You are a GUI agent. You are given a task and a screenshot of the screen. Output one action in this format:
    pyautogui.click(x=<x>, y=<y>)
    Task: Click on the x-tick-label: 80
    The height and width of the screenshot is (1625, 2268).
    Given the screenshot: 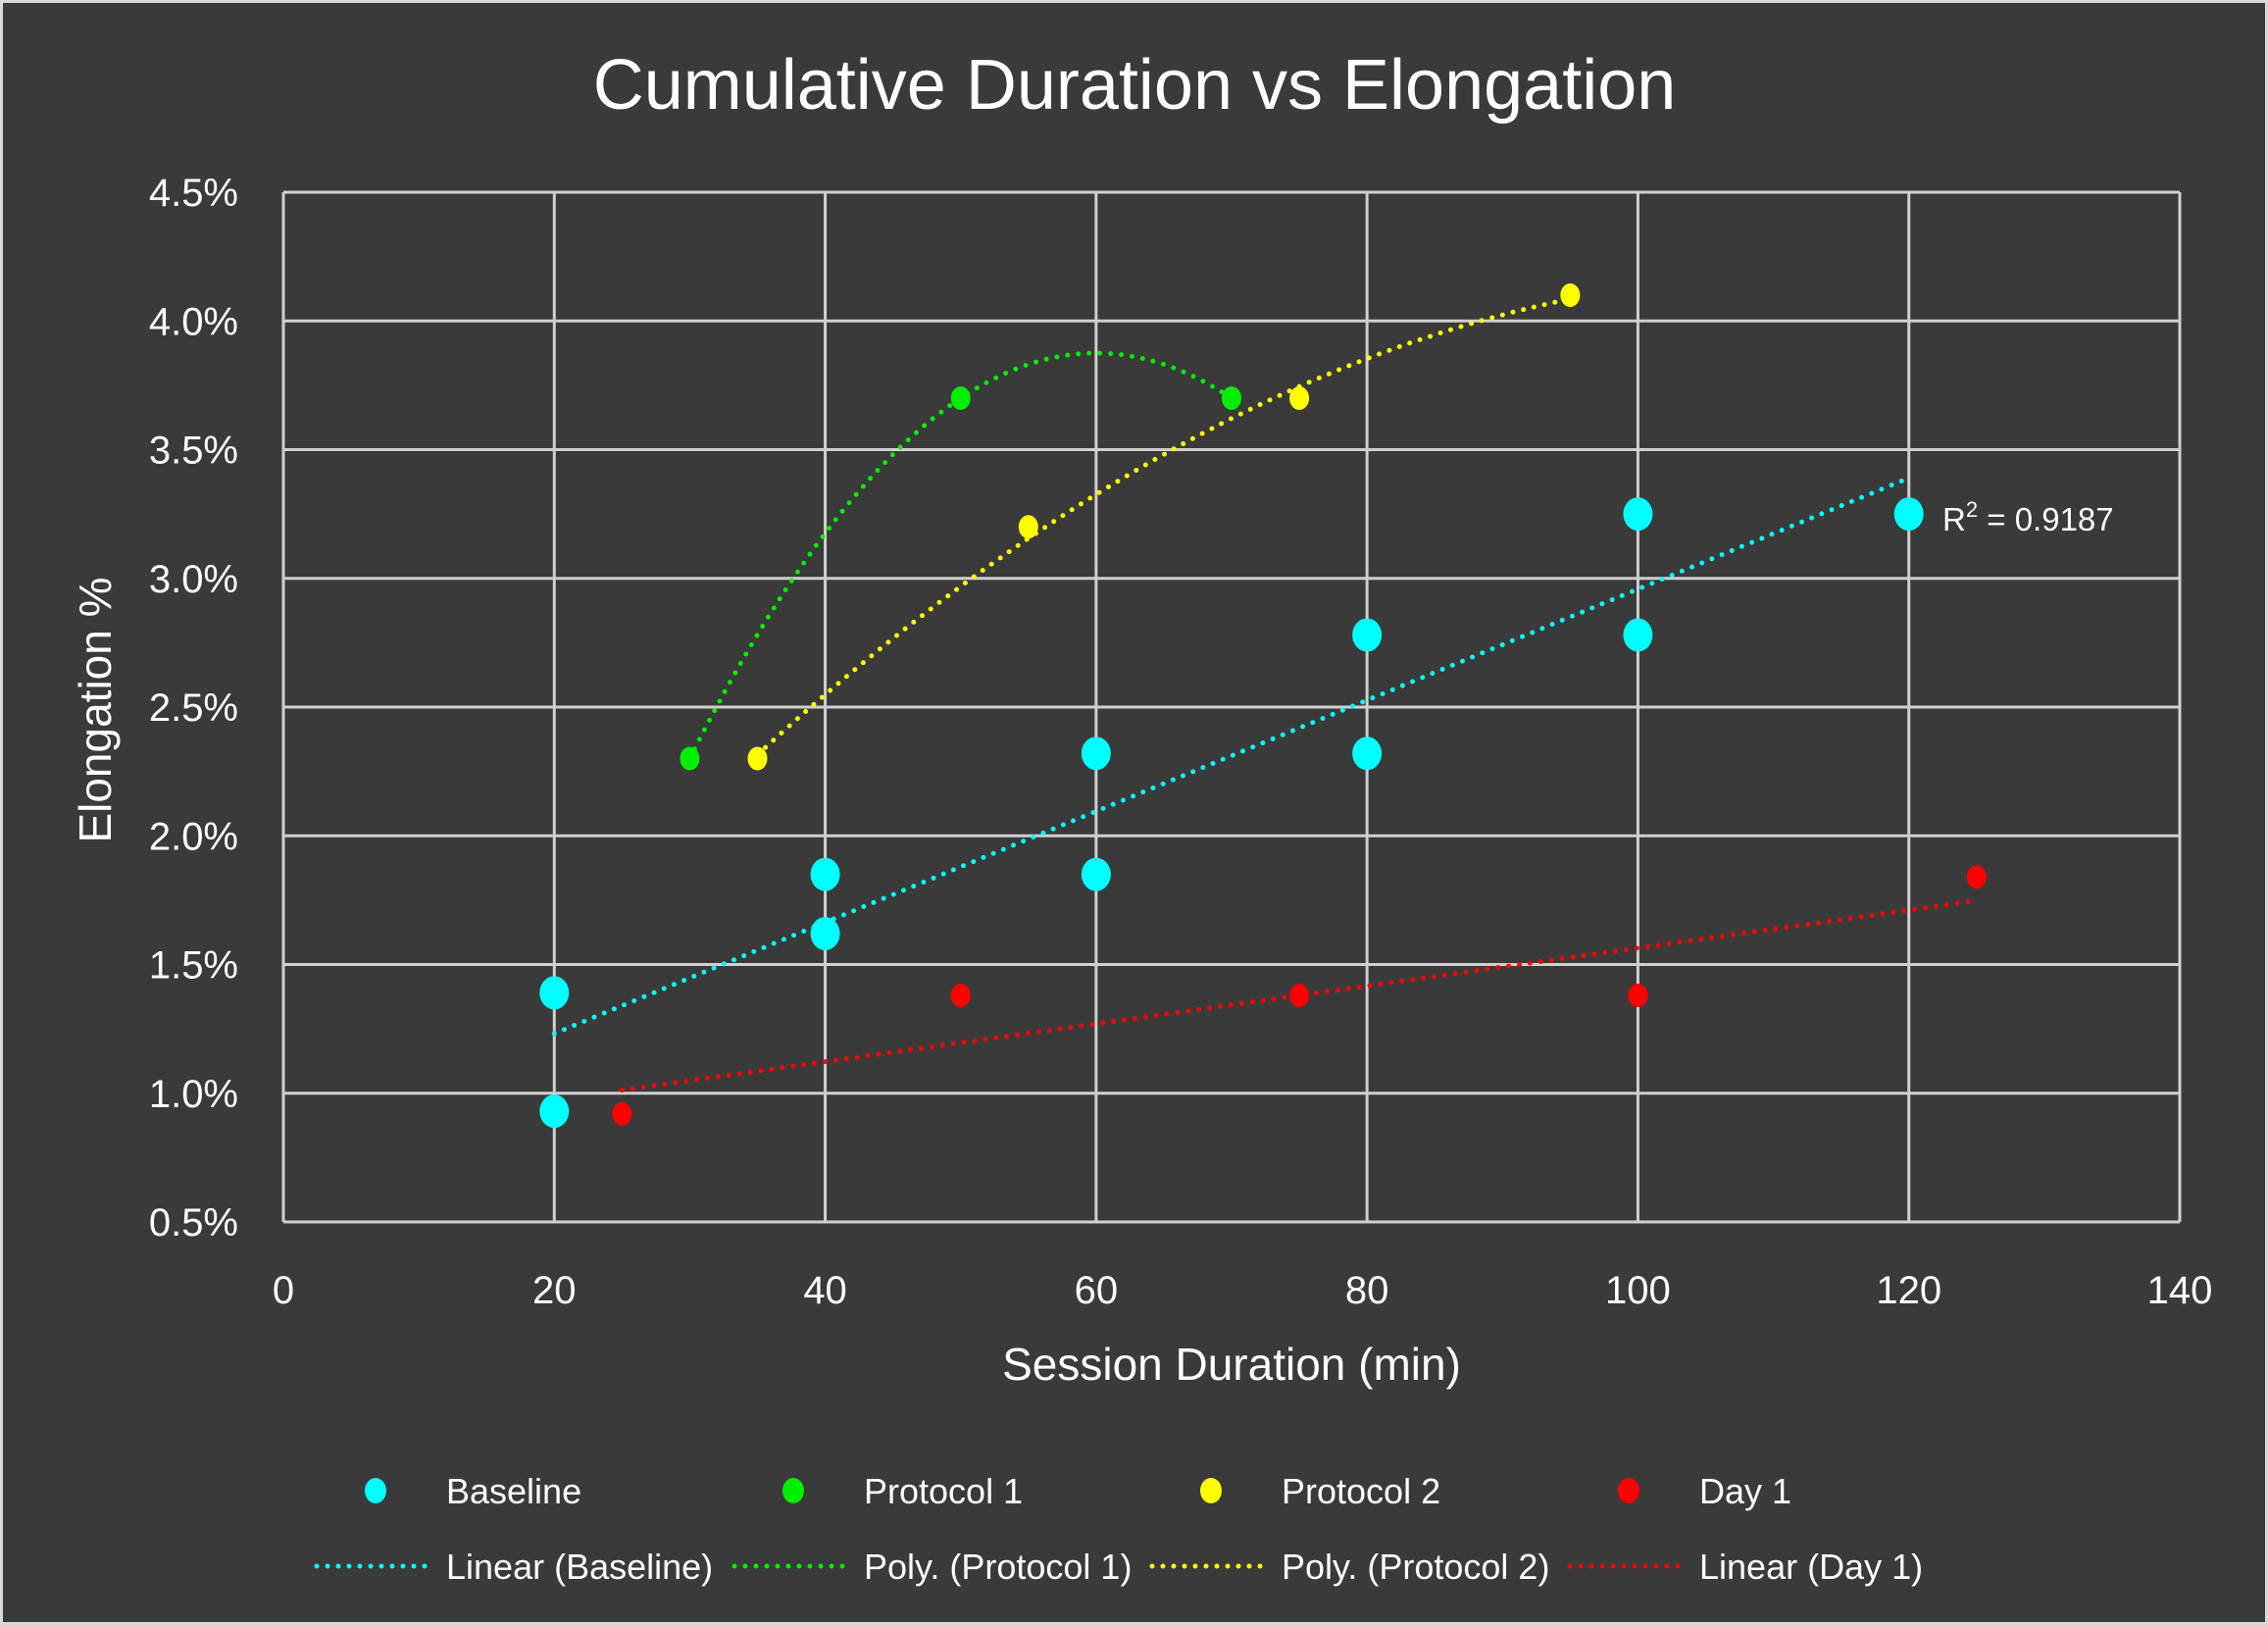 What is the action you would take?
    pyautogui.click(x=1367, y=1290)
    